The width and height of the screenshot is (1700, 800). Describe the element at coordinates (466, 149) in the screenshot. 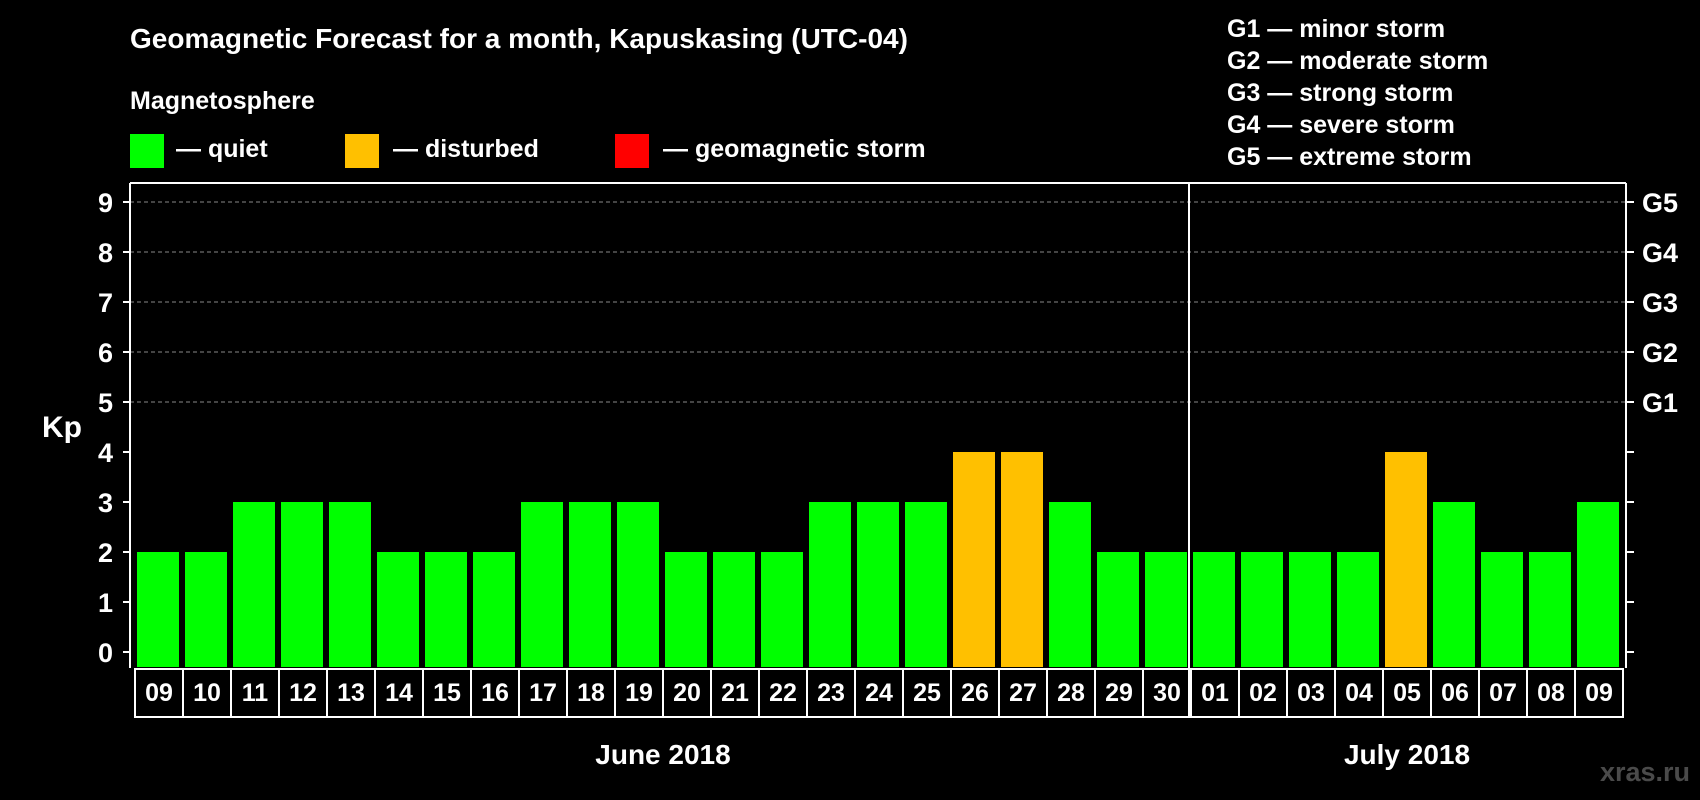

I see `legend-label-disturbed: — disturbed` at that location.